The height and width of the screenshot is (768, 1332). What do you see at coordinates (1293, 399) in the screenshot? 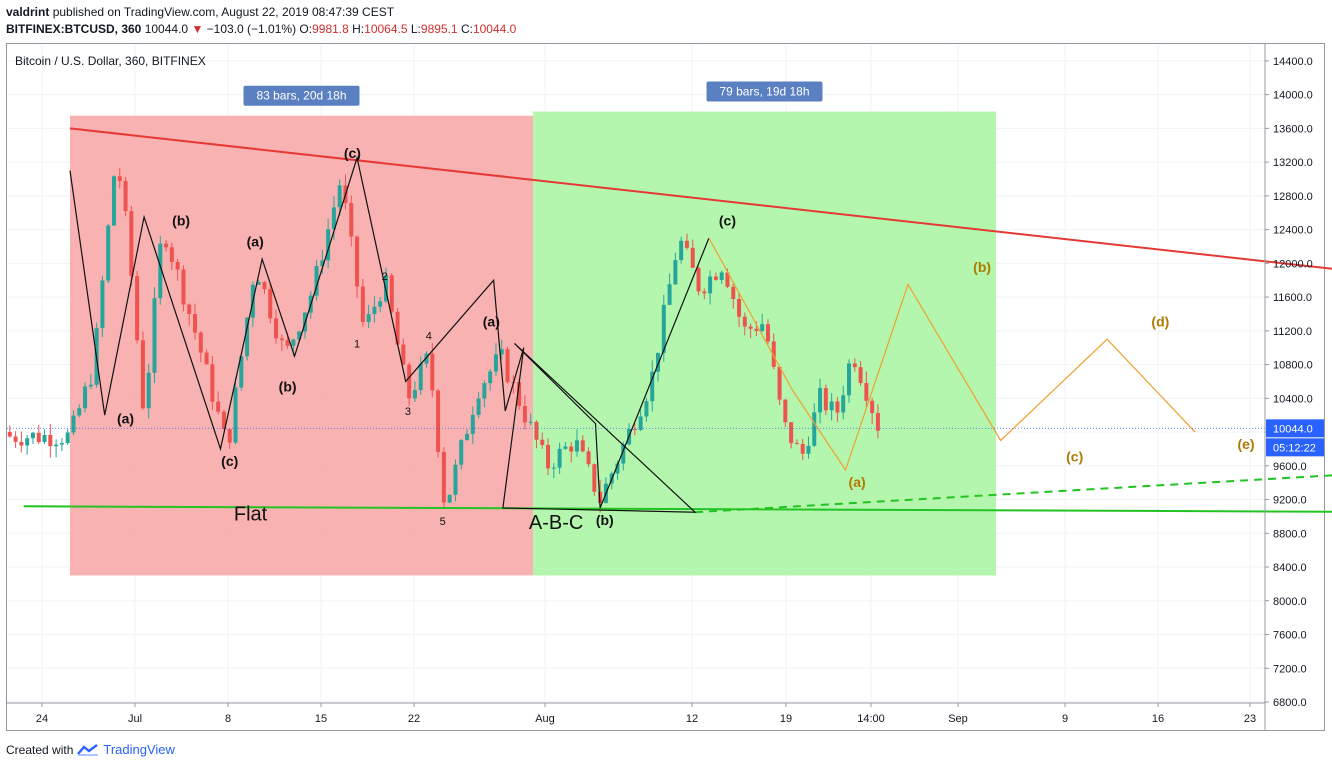
I see `y-tick-label: 10400.0` at bounding box center [1293, 399].